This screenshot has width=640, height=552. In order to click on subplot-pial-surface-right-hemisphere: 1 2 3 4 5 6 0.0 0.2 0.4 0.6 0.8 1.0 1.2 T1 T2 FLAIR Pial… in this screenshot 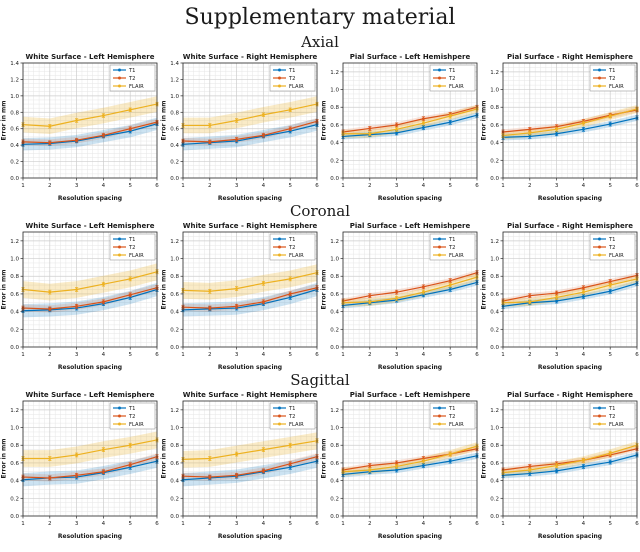, I will do `click(560, 465)`.